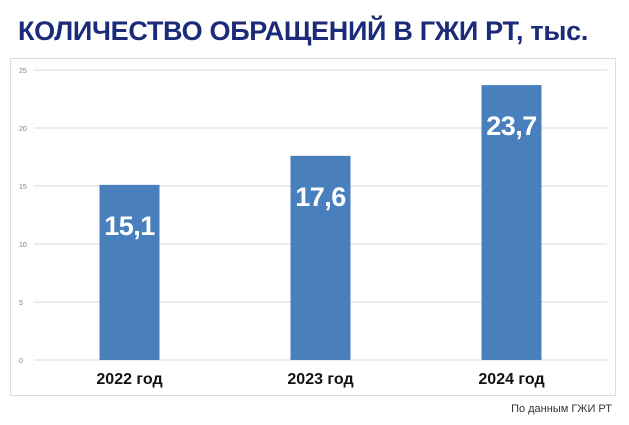  What do you see at coordinates (320, 379) in the screenshot?
I see `x-tick-label: 2023 год` at bounding box center [320, 379].